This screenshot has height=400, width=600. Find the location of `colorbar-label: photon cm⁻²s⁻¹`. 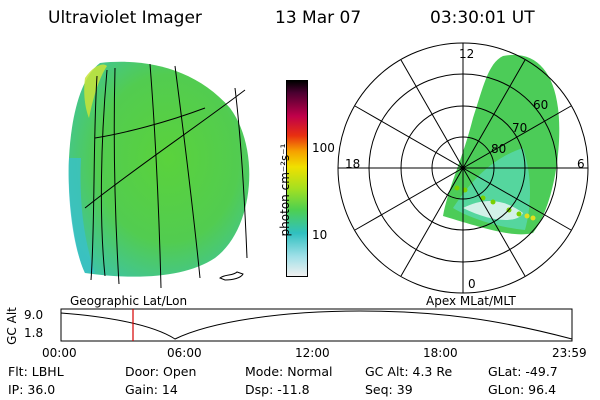

colorbar-label: photon cm⁻²s⁻¹ is located at coordinates (285, 190).